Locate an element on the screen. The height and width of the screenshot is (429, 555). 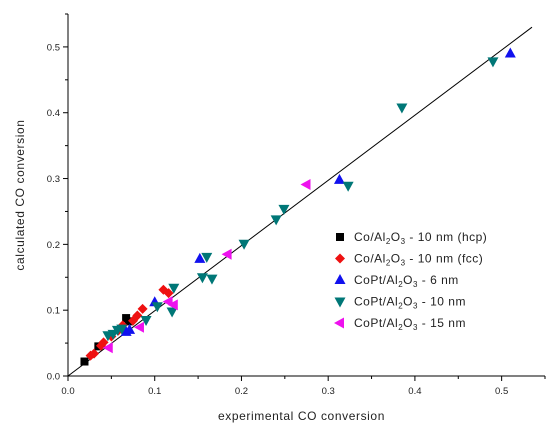
x-tick-label: 0.2 is located at coordinates (241, 391).